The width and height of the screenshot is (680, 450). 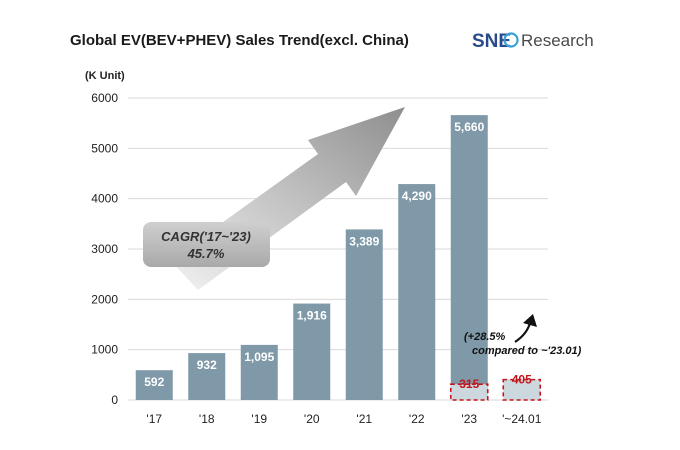 What do you see at coordinates (104, 148) in the screenshot?
I see `y-tick-label: 5000` at bounding box center [104, 148].